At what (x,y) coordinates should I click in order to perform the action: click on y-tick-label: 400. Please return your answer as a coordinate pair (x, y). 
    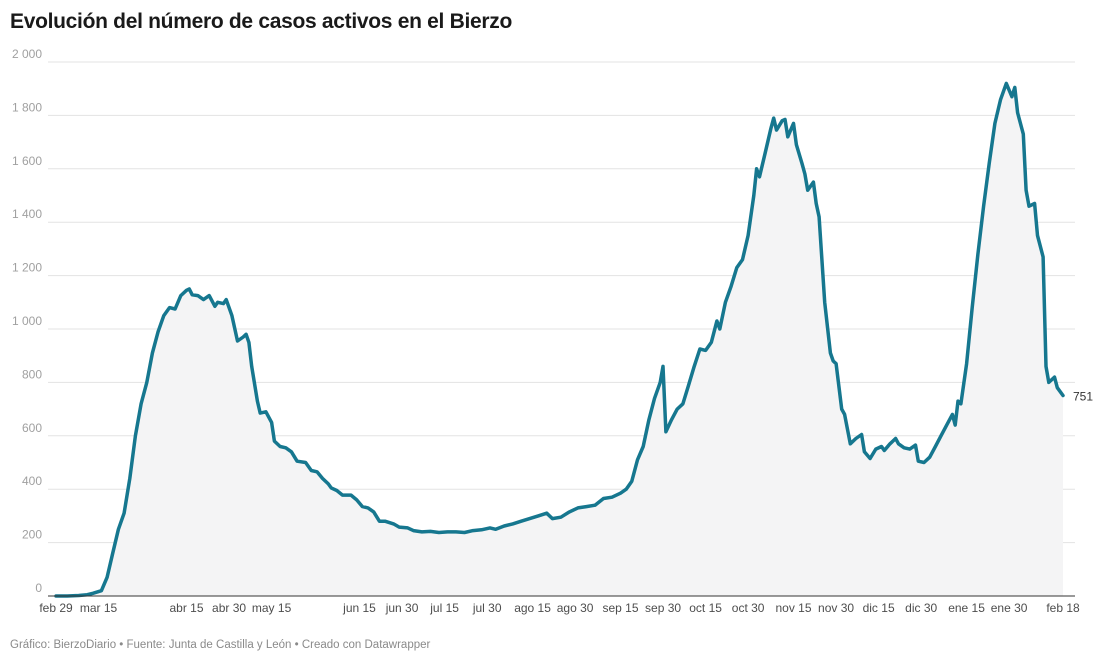
    Looking at the image, I should click on (32, 481).